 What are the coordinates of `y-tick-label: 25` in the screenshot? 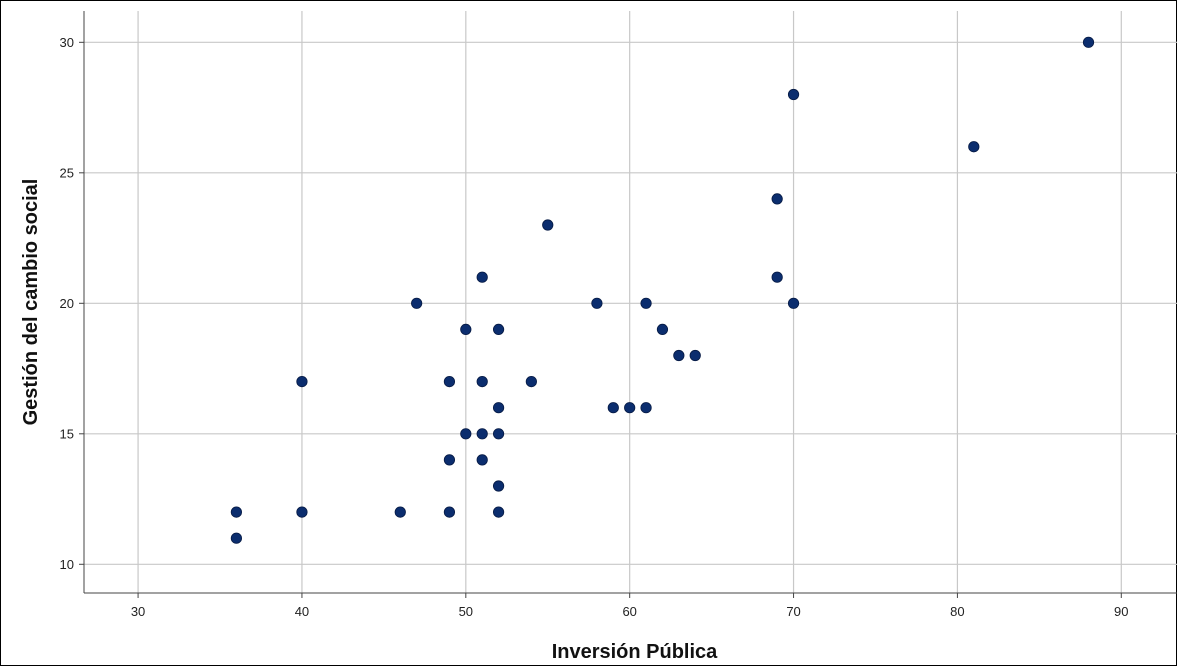 It's located at (67, 172).